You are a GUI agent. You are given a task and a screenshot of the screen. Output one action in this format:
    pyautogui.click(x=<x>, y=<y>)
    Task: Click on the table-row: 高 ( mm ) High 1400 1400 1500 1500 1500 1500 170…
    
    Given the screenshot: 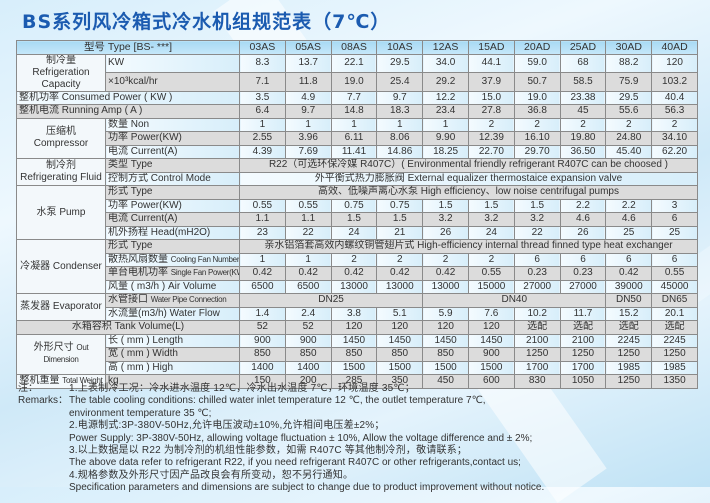 What is the action you would take?
    pyautogui.click(x=357, y=367)
    